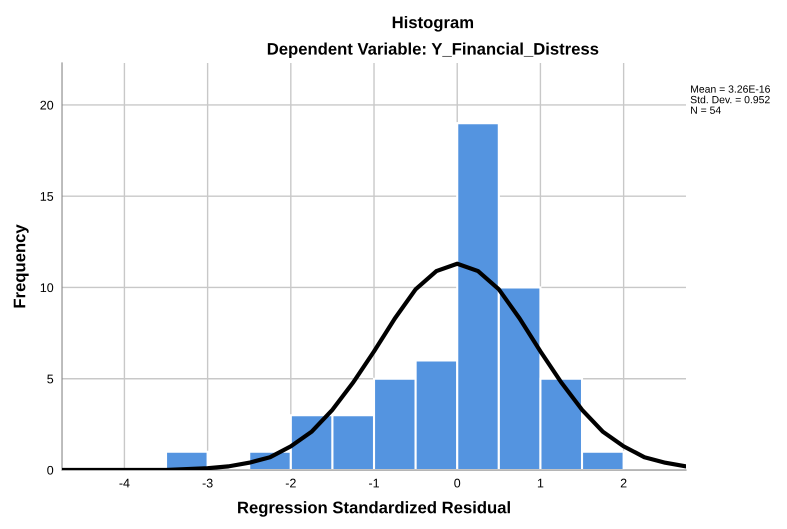 This screenshot has height=529, width=787. I want to click on text: N = 54, so click(706, 110).